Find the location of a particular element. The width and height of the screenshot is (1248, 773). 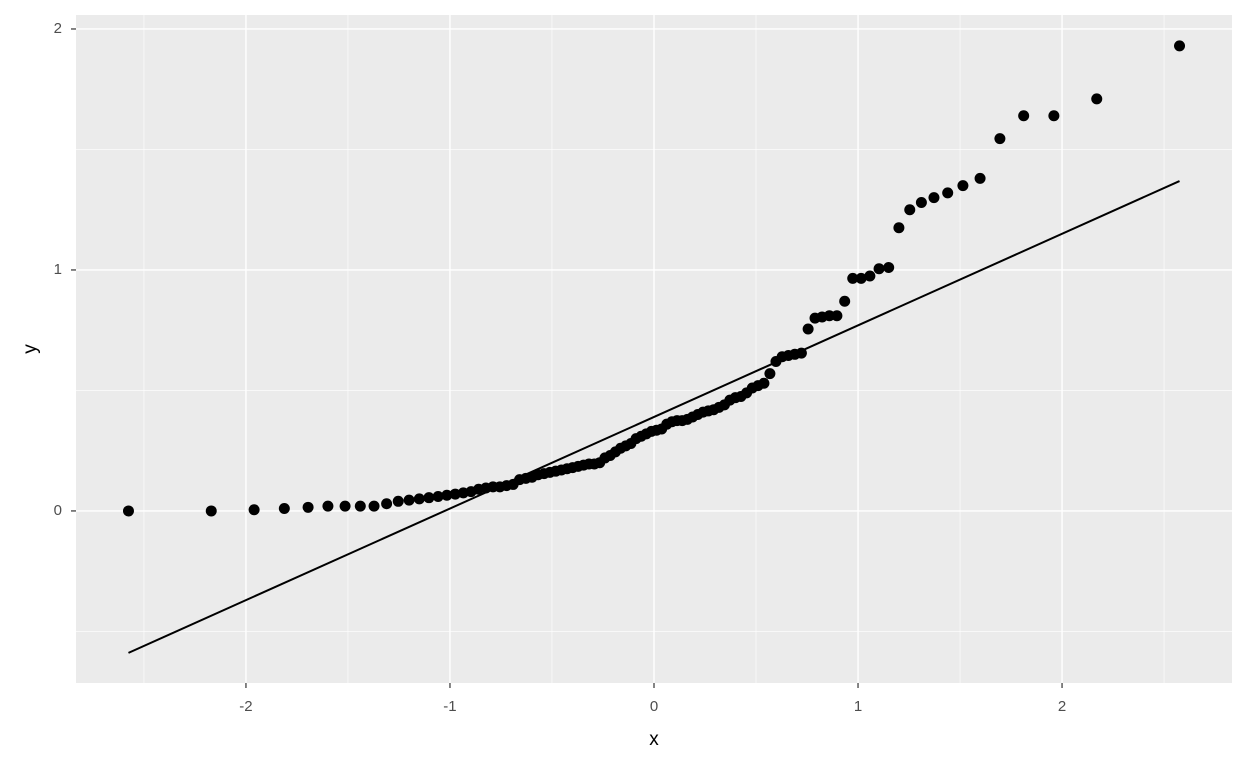

x-tick-label: 0 is located at coordinates (654, 706).